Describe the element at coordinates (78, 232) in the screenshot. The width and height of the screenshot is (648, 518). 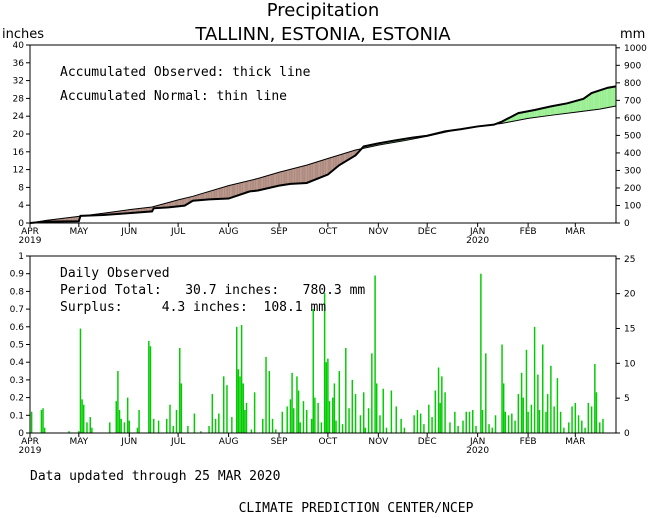
I see `x-tick-label: MAY` at that location.